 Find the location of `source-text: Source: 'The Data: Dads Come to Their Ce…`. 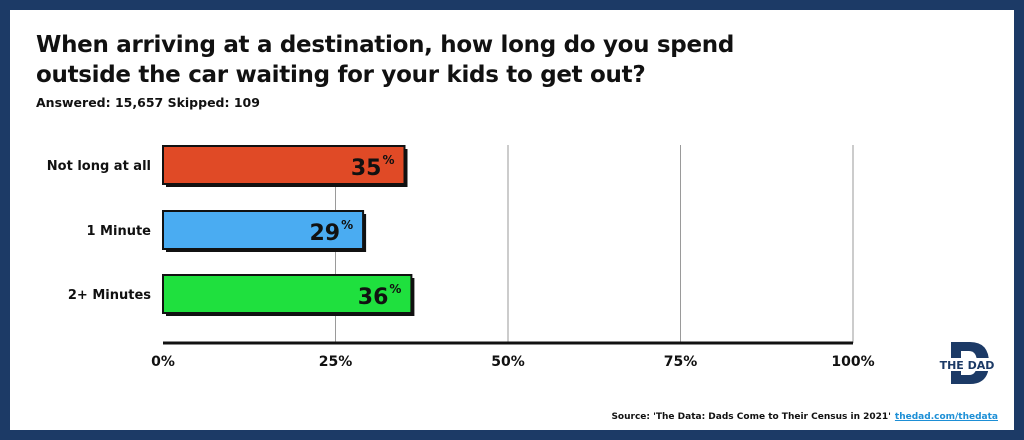

source-text: Source: 'The Data: Dads Come to Their Ce… is located at coordinates (751, 417).